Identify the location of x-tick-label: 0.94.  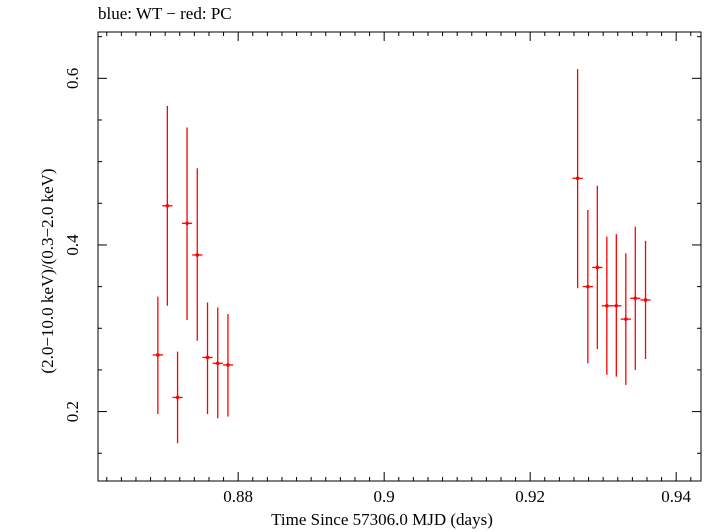
(676, 496).